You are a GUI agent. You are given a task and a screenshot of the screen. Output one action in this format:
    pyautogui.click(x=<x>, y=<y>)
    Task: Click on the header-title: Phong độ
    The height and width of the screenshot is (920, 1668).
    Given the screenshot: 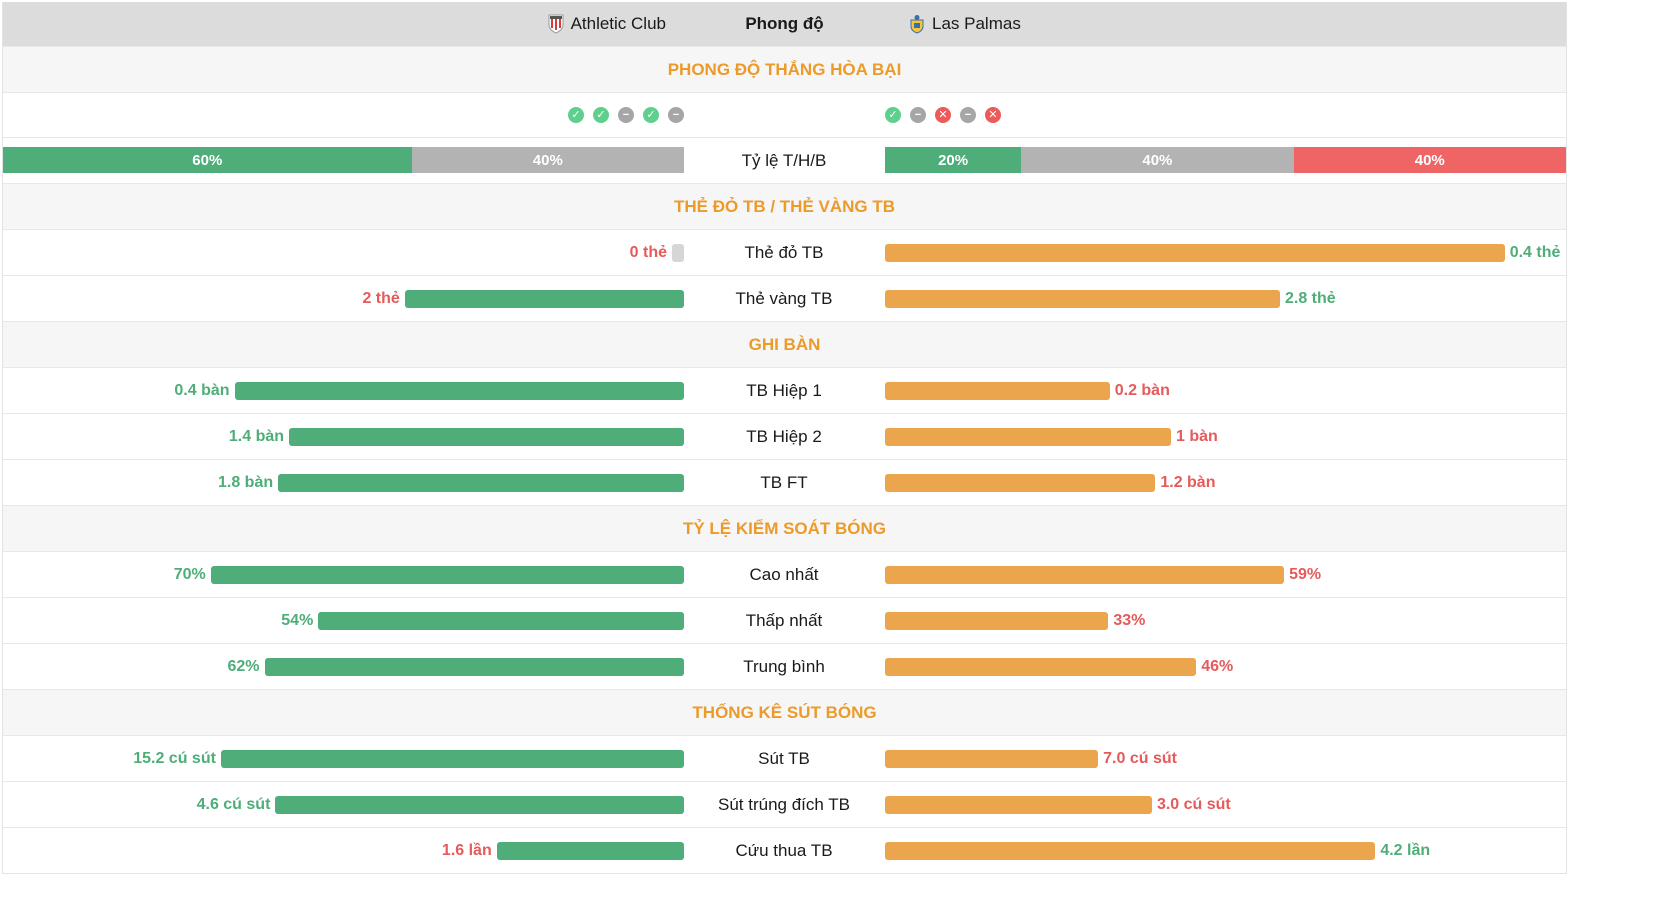 What is the action you would take?
    pyautogui.click(x=784, y=23)
    